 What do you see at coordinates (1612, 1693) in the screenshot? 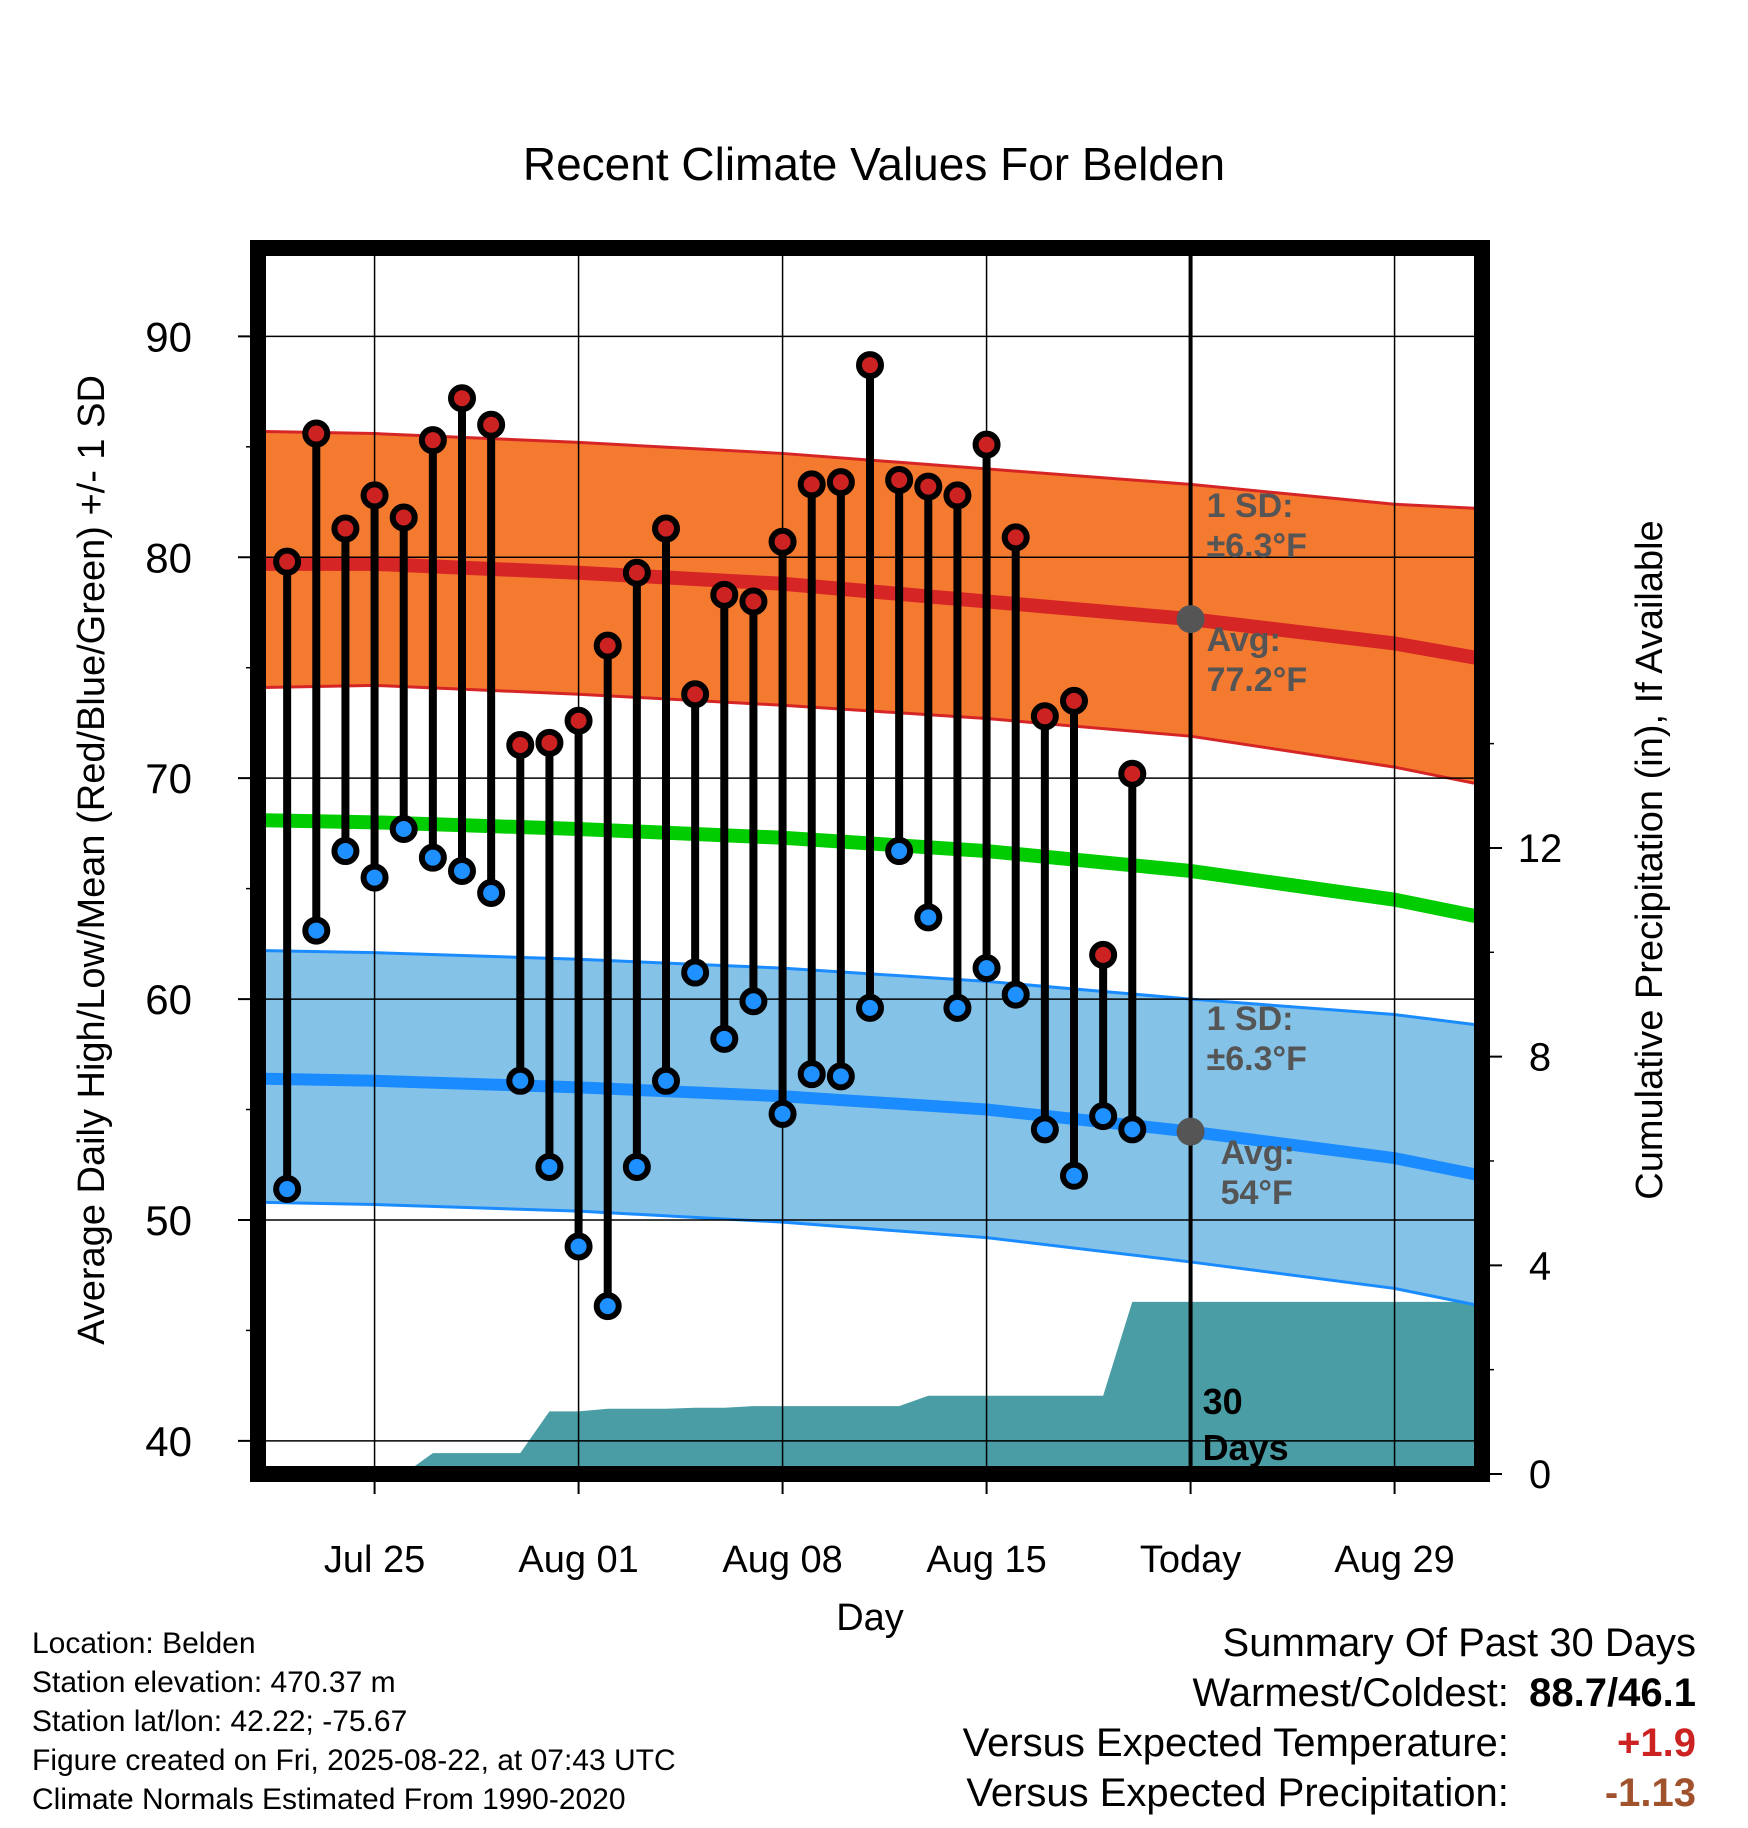
I see `warm-cold-value: 88.7/46.1` at bounding box center [1612, 1693].